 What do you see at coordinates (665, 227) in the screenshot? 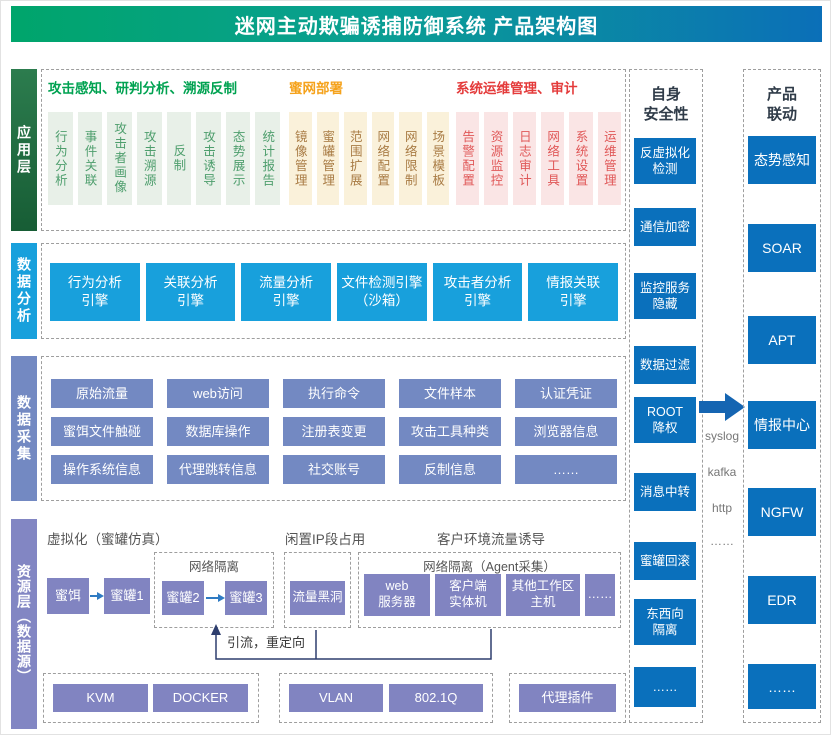
I see `security-item: 通信加密` at bounding box center [665, 227].